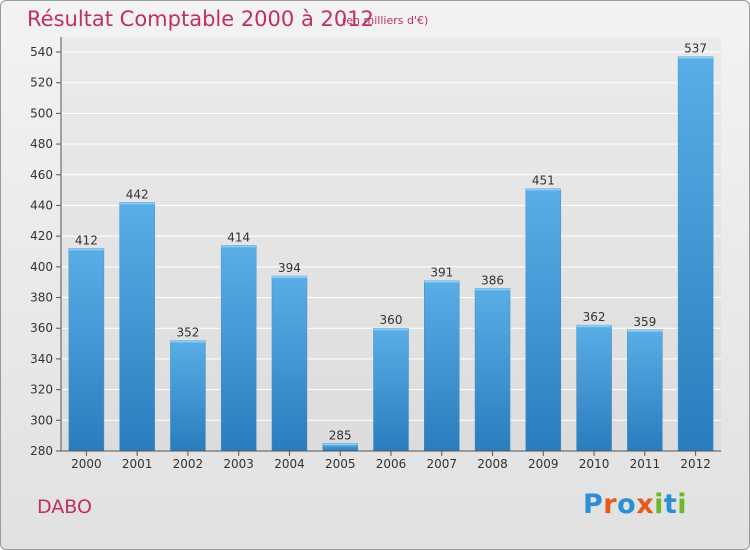  I want to click on y-tick-label: 320, so click(41, 390).